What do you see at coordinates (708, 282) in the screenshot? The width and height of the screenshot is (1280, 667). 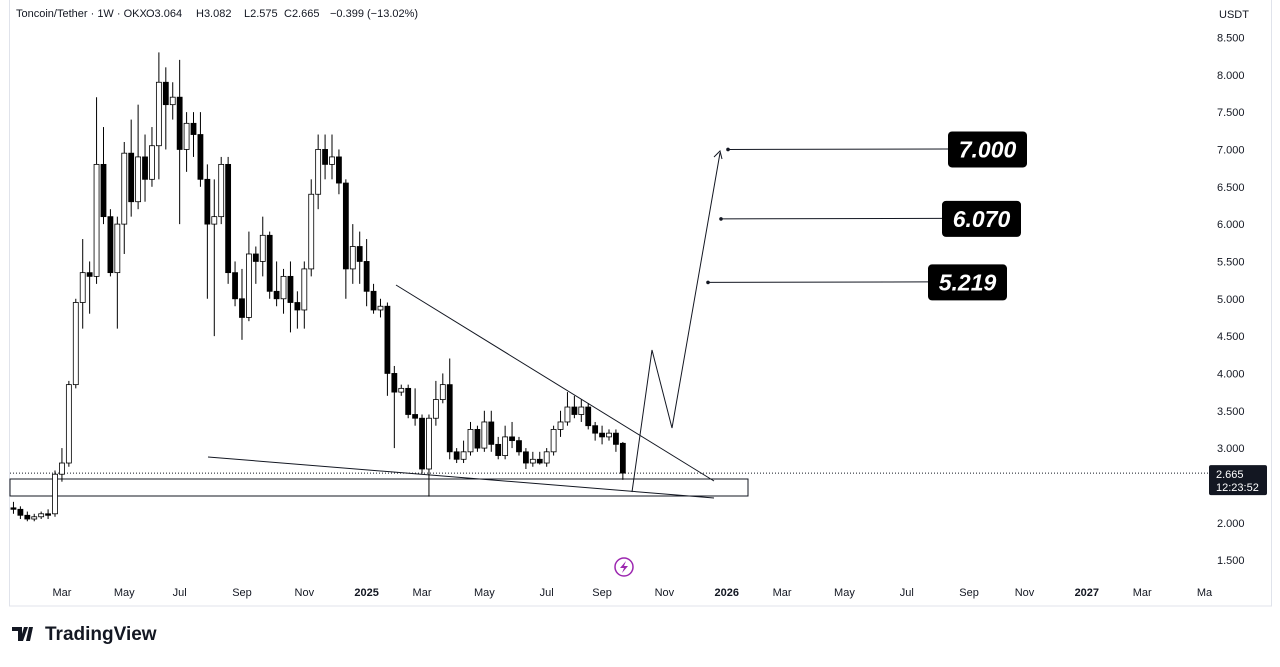 I see `target-dot` at bounding box center [708, 282].